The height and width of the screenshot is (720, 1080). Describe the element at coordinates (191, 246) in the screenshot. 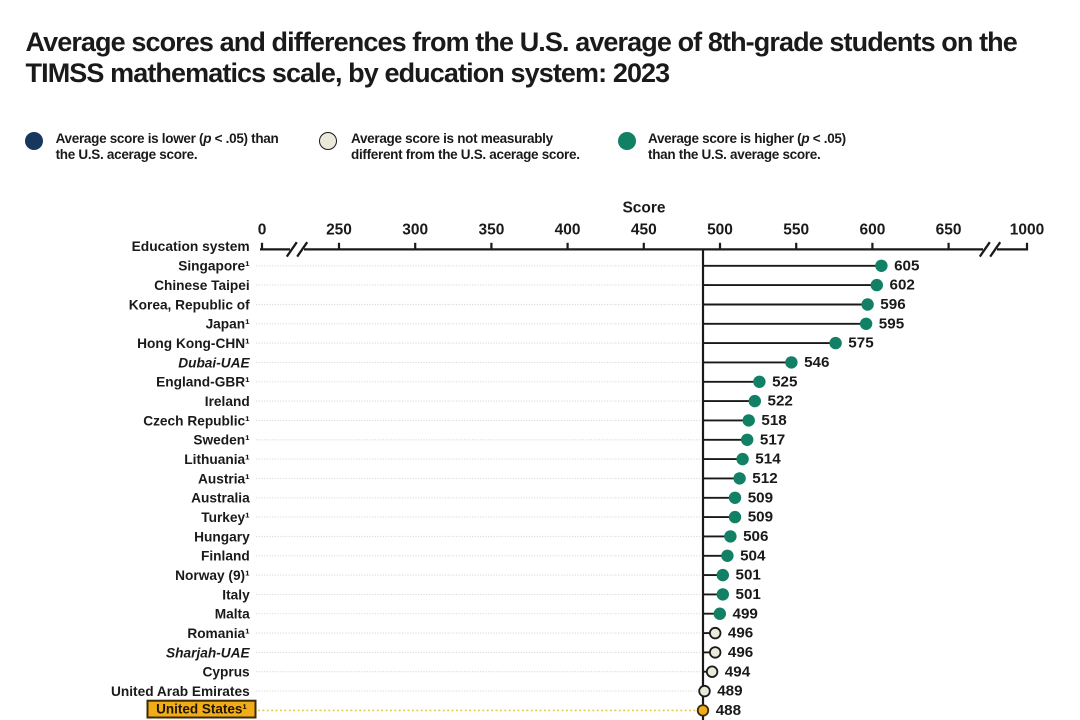

I see `svg-text: Education system` at that location.